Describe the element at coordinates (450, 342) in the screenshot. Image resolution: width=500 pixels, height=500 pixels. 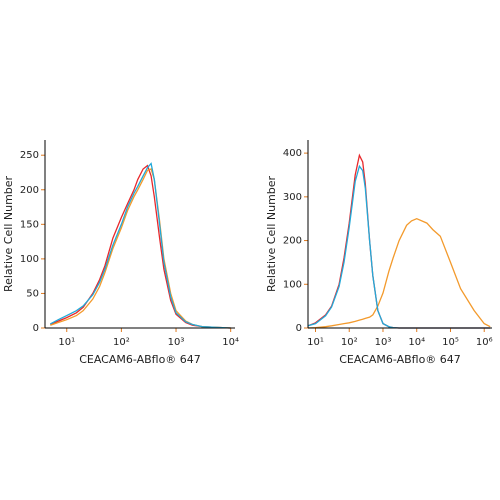
I see `x-tick-label: 10⁵` at that location.